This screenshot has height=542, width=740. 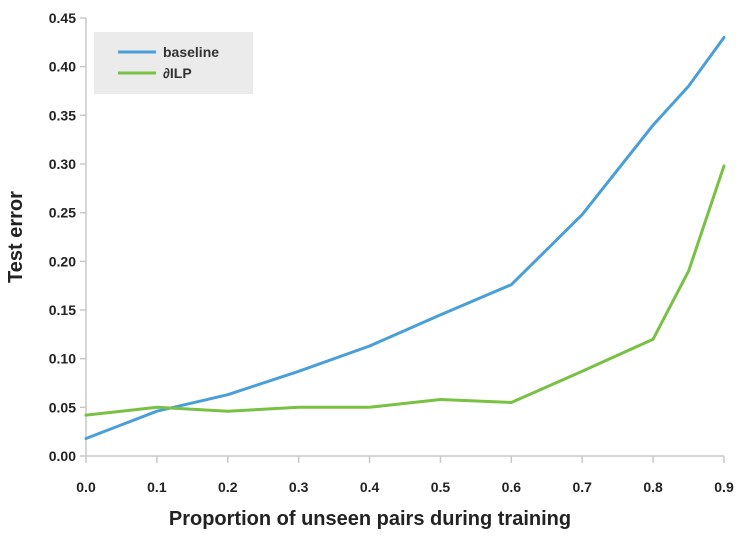 What do you see at coordinates (62, 456) in the screenshot?
I see `y-tick-label: 0.00` at bounding box center [62, 456].